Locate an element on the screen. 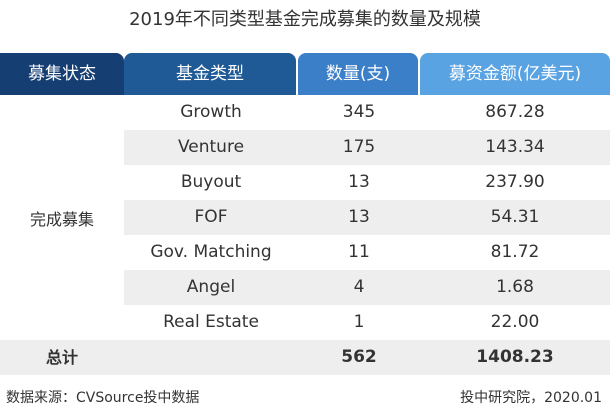 This screenshot has height=420, width=610. total-count: 562 is located at coordinates (359, 357).